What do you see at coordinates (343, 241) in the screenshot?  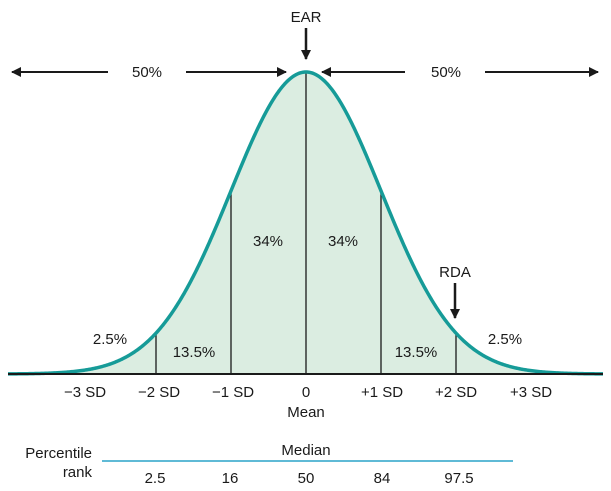 I see `region-label-right-inner: 34%` at bounding box center [343, 241].